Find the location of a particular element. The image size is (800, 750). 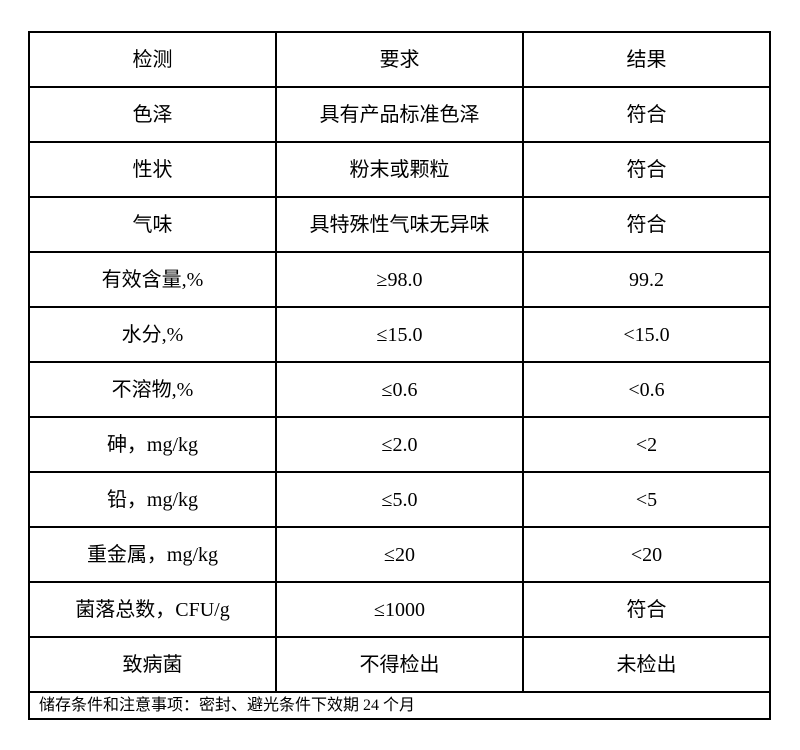

cell-result: <2 is located at coordinates (646, 444).